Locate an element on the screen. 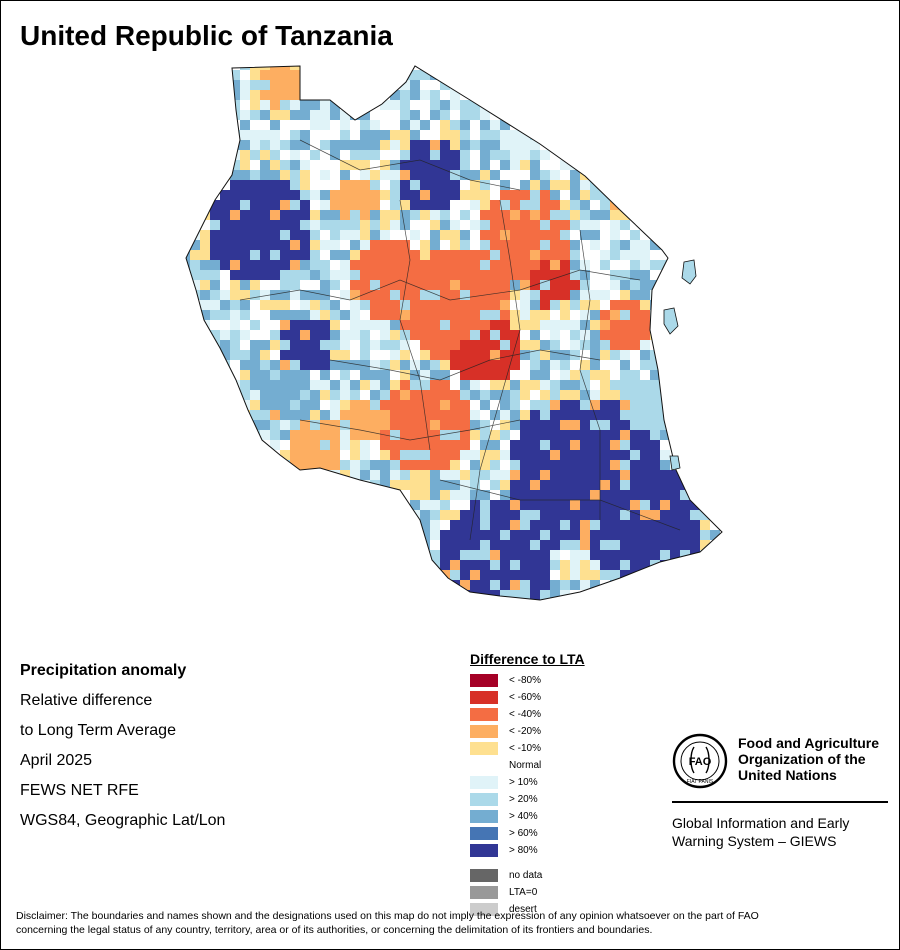 Image resolution: width=900 pixels, height=950 pixels. legend-class-label: > 60% is located at coordinates (523, 833).